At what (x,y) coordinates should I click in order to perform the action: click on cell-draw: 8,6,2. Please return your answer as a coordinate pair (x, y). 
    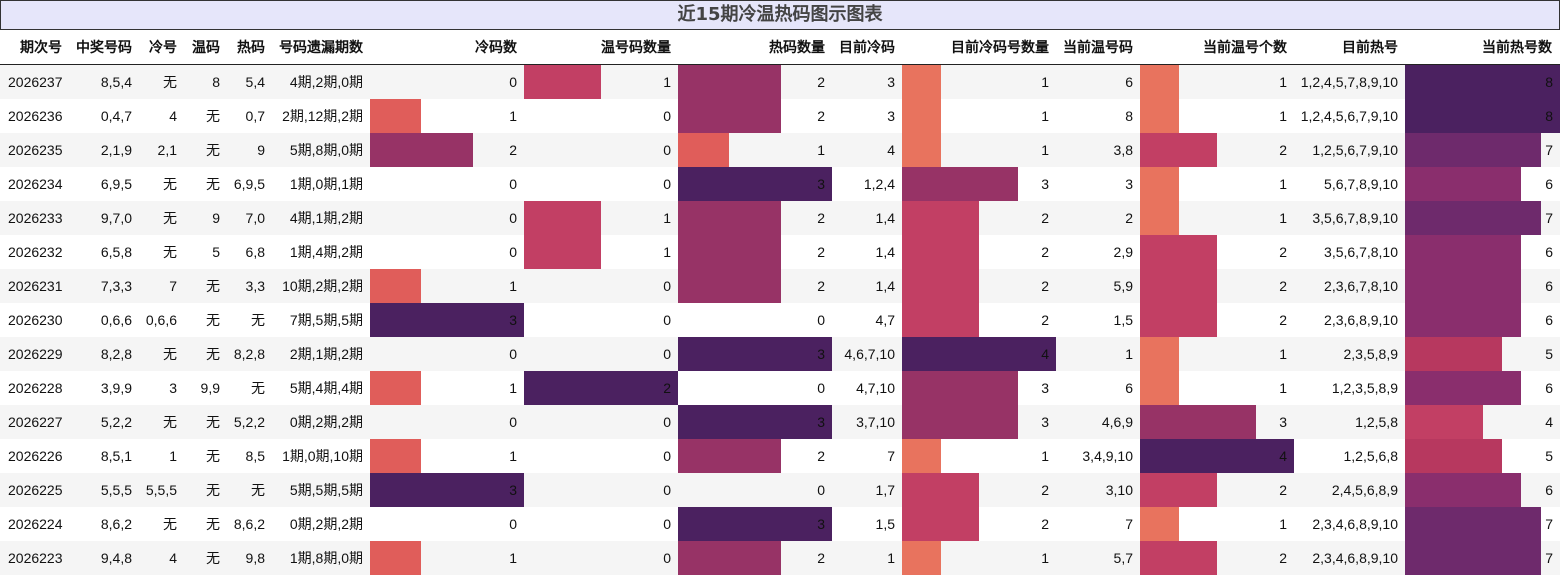
    Looking at the image, I should click on (116, 524).